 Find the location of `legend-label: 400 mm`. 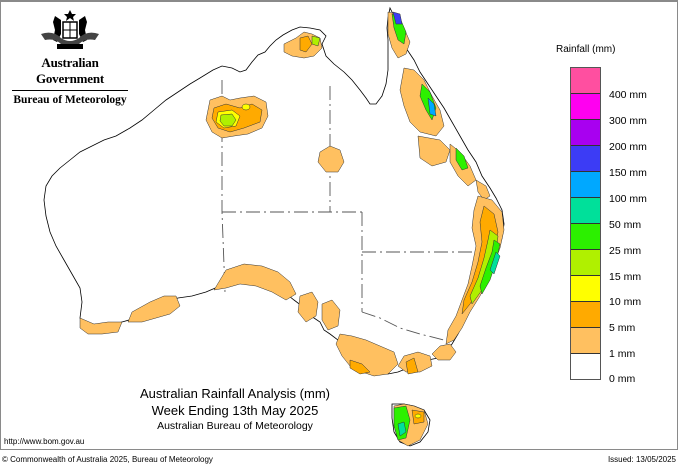

legend-label: 400 mm is located at coordinates (628, 95).